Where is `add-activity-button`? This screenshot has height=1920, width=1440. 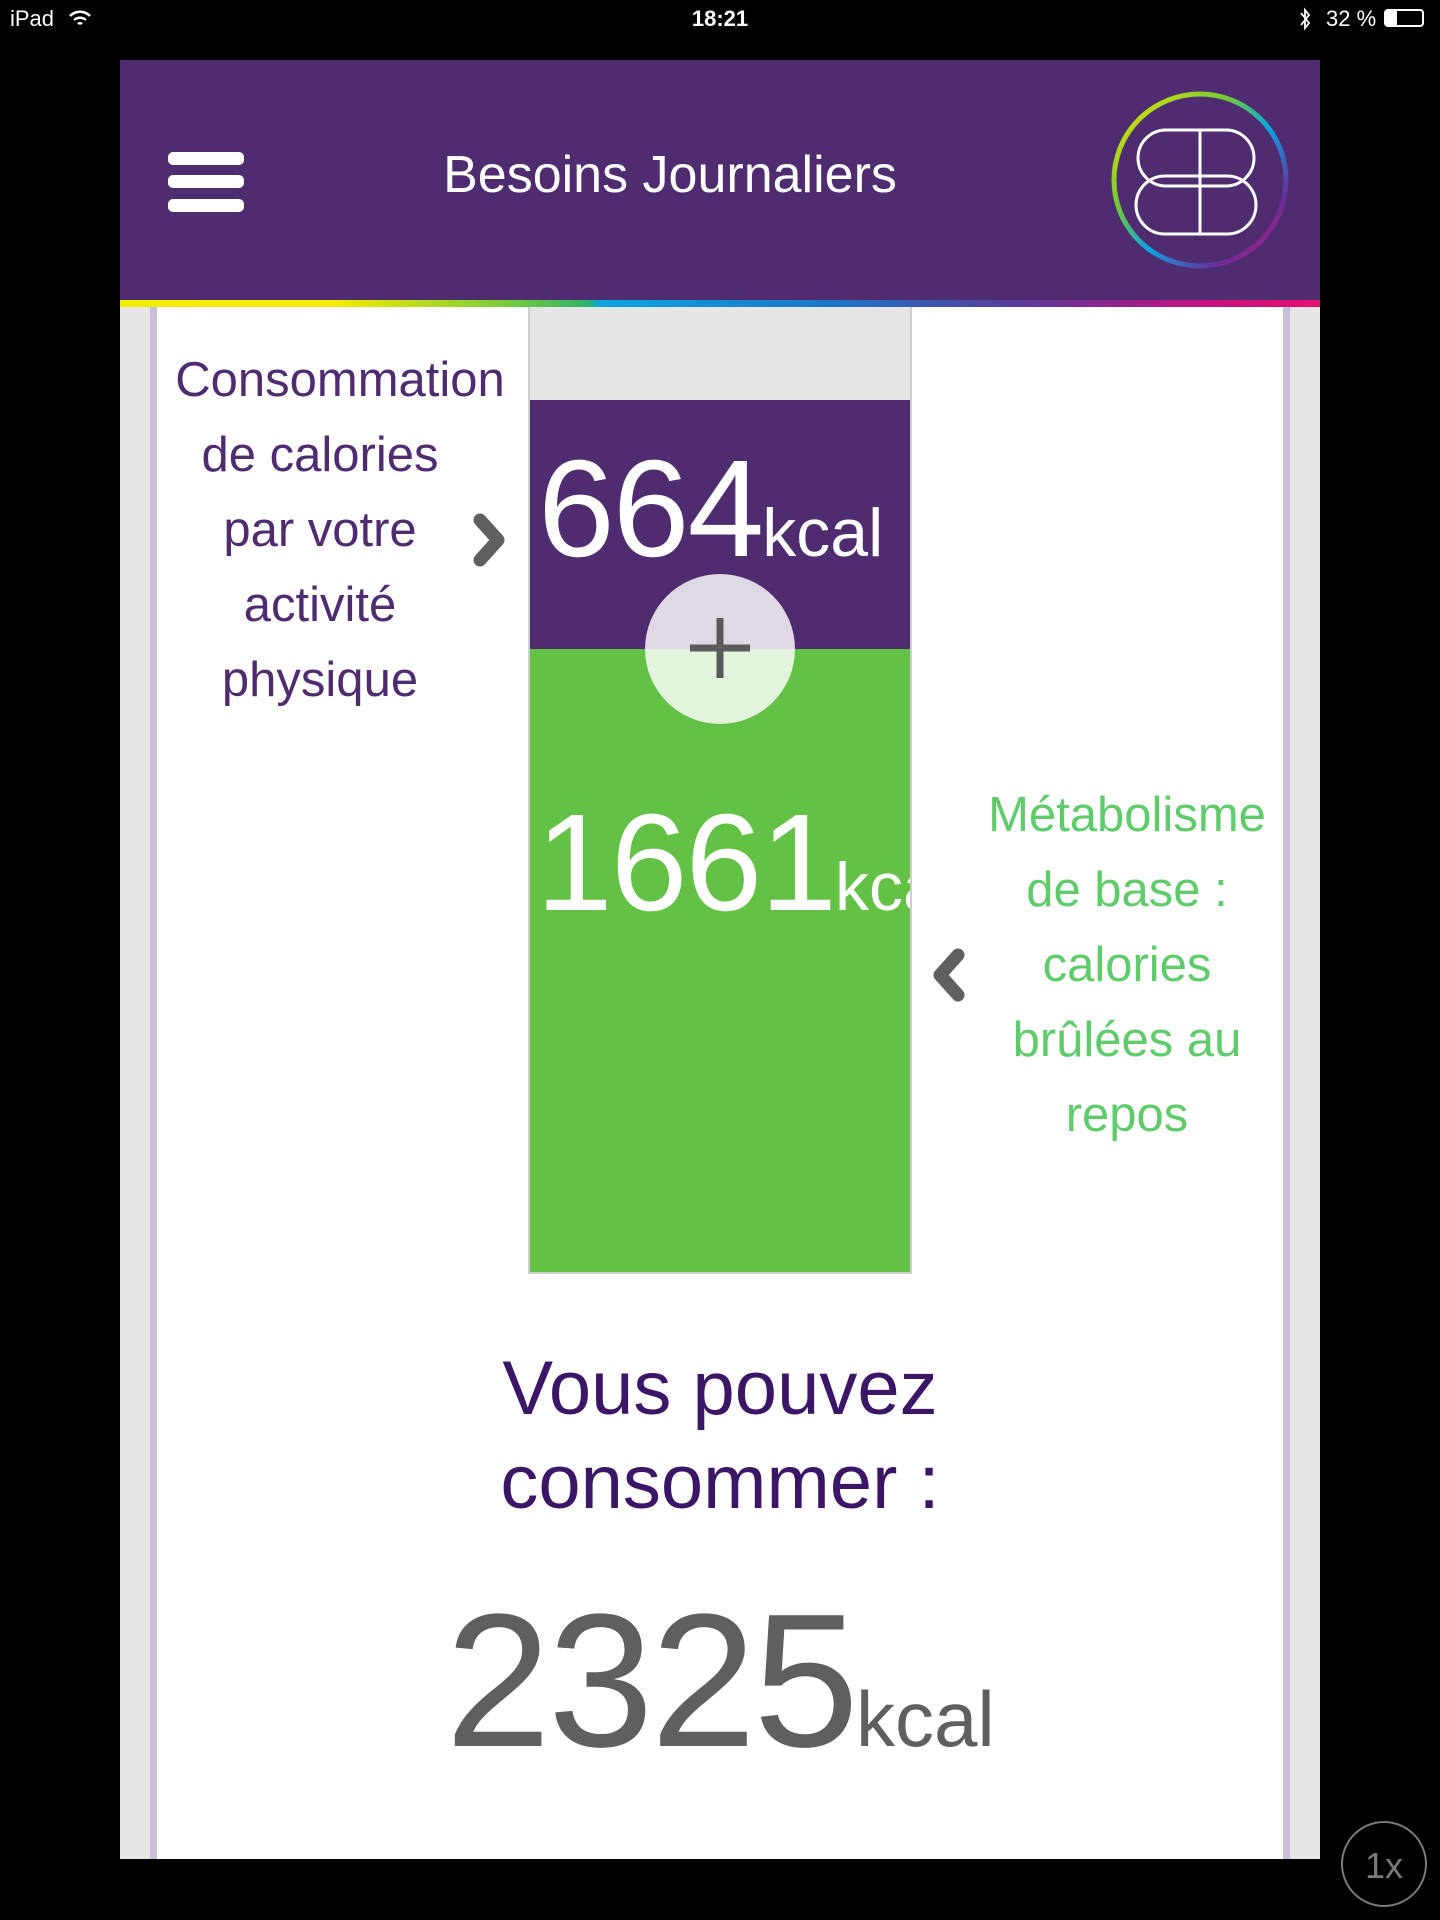 add-activity-button is located at coordinates (720, 649).